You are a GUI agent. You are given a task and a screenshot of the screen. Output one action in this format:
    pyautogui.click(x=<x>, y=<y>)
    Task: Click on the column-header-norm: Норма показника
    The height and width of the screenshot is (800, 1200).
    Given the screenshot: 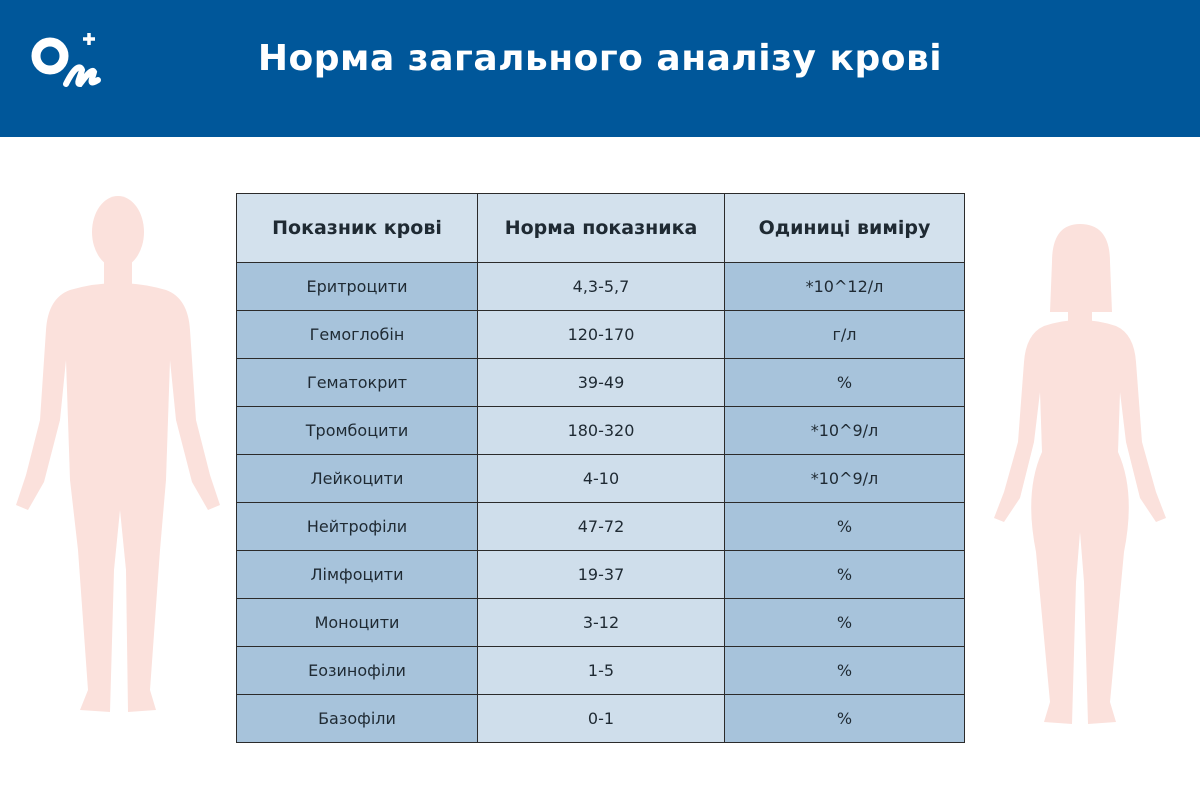 What is the action you would take?
    pyautogui.click(x=601, y=228)
    